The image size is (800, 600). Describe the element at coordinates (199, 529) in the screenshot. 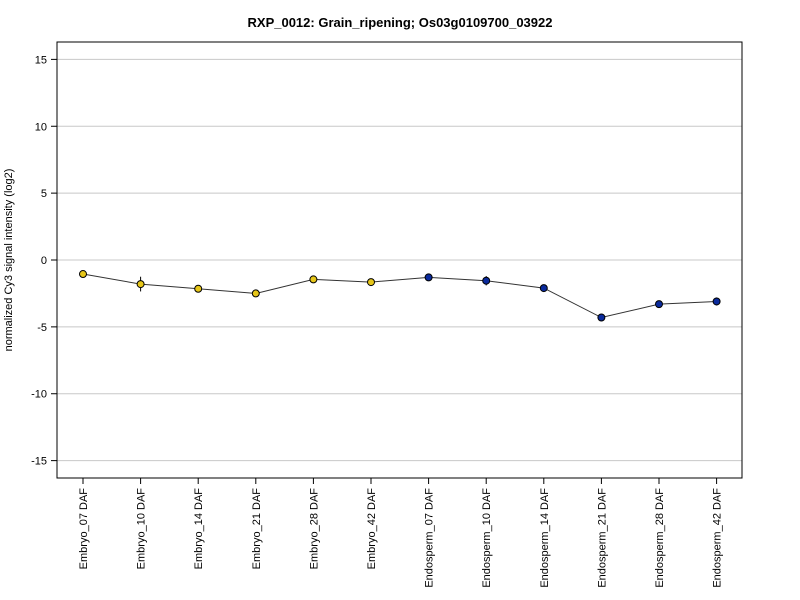

I see `x-tick-label: Embryo_14 DAF` at that location.